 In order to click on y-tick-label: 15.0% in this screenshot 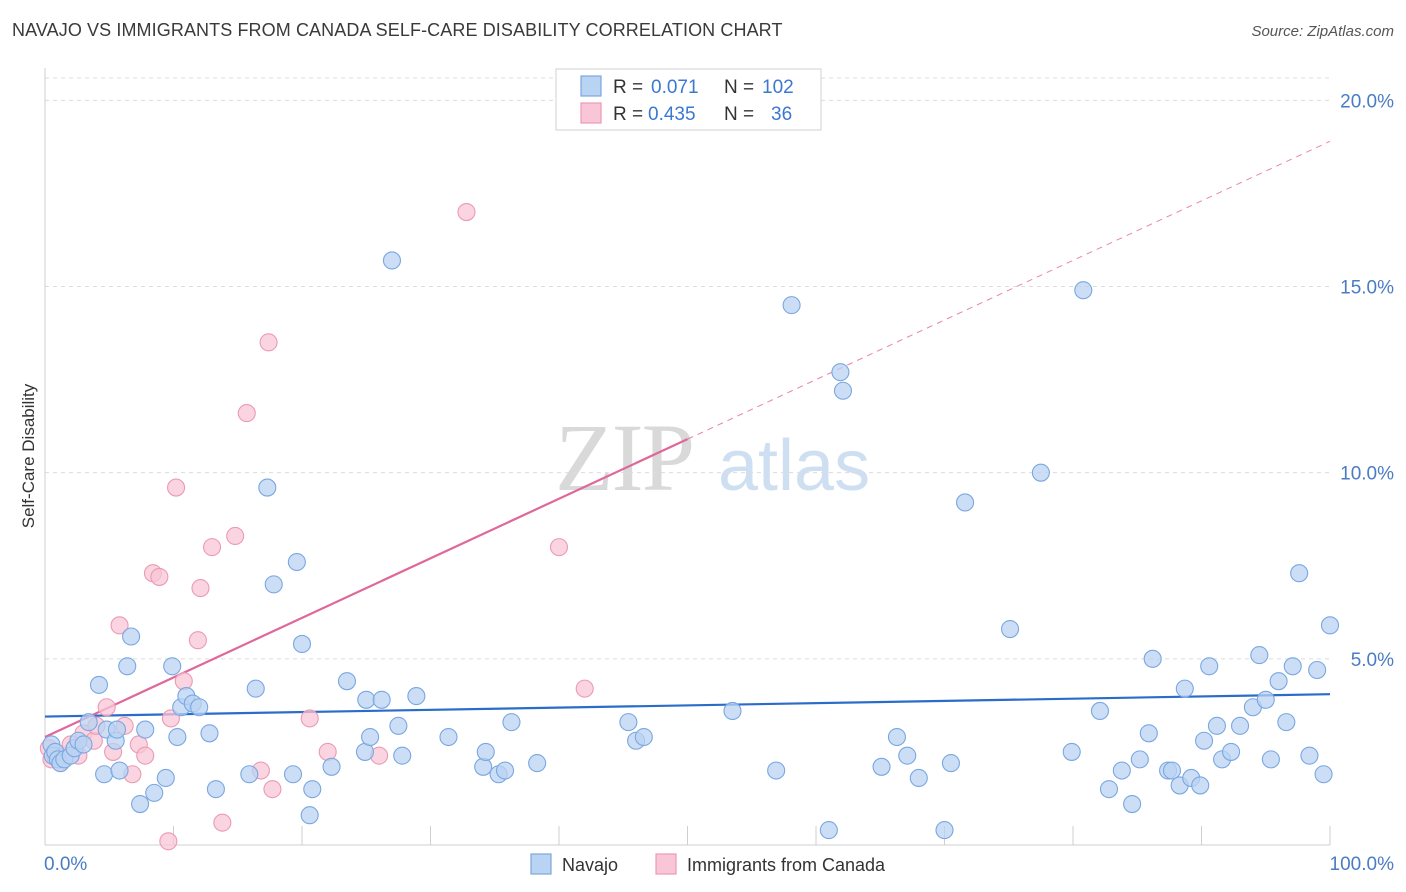, I will do `click(1367, 288)`.